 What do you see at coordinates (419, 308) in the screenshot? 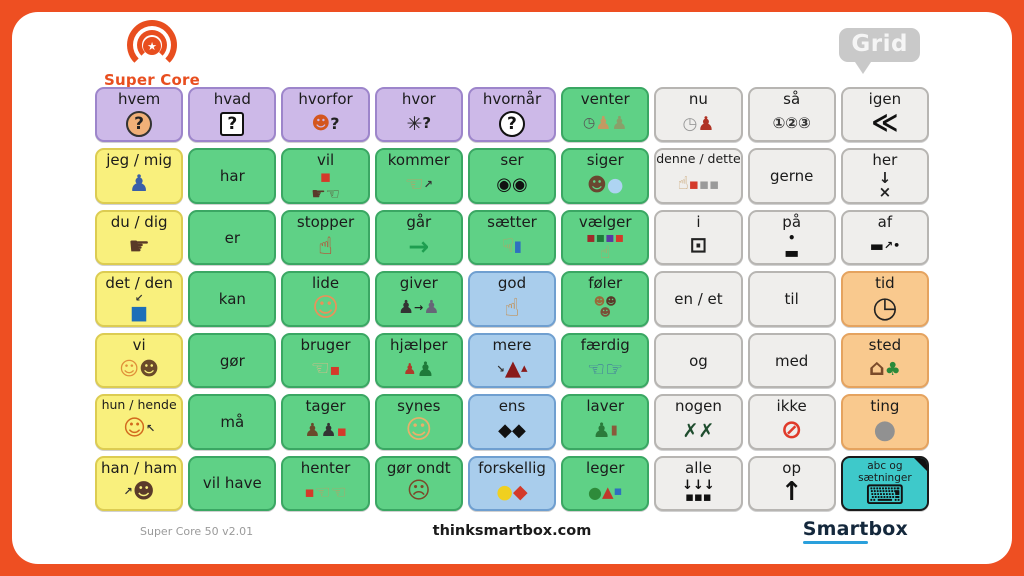
I see `give-people-icon: ♟ → ♟` at bounding box center [419, 308].